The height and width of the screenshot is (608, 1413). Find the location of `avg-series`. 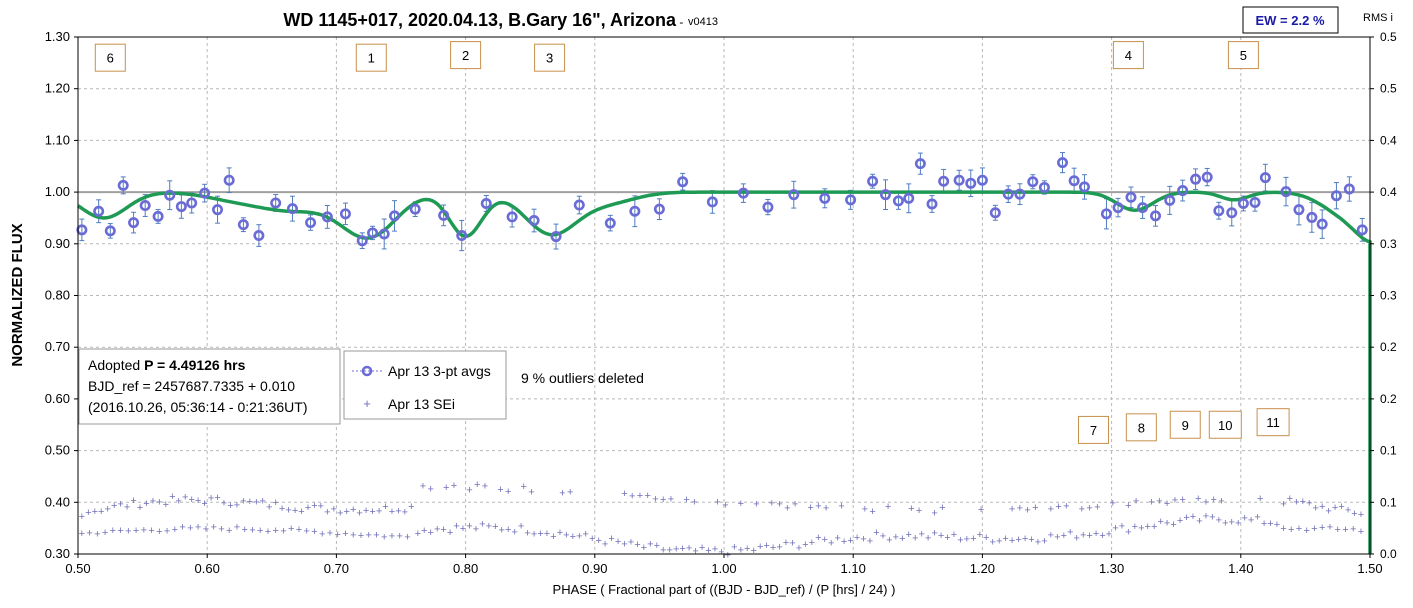

avg-series is located at coordinates (722, 202).